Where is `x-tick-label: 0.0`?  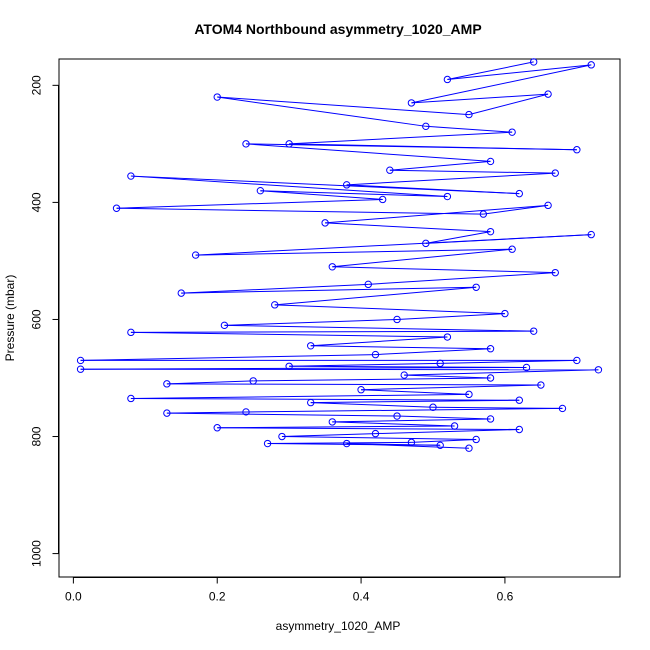
x-tick-label: 0.0 is located at coordinates (73, 597).